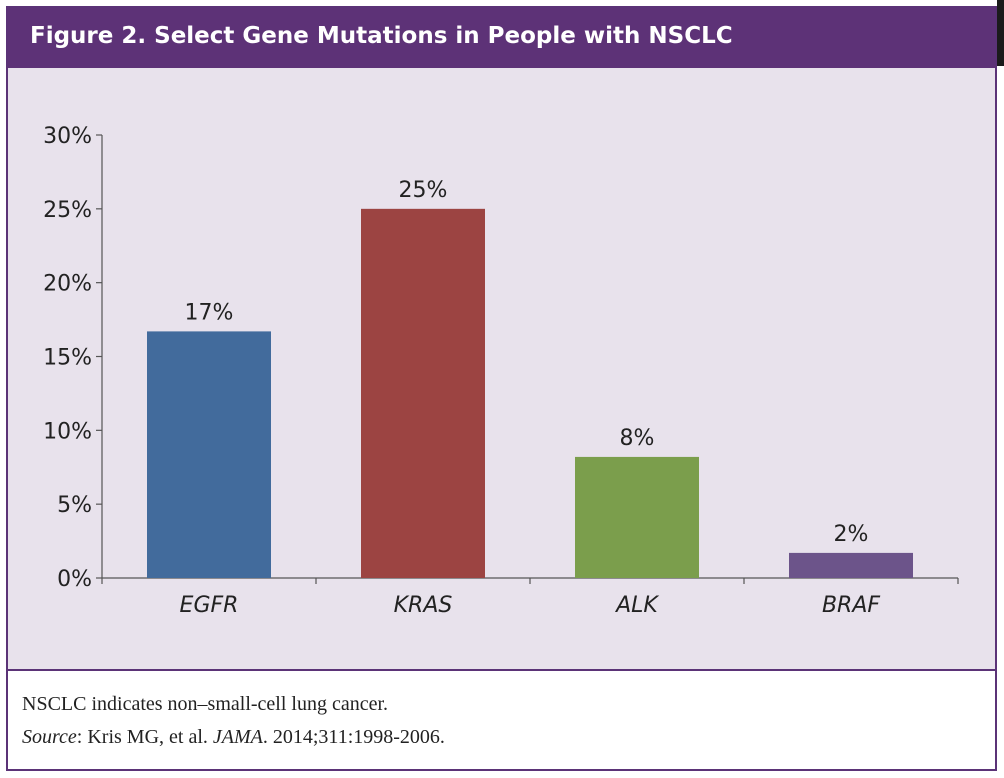  I want to click on y-axis: 0% 5% 10% 15% 20% 25% 30%, so click(73, 358).